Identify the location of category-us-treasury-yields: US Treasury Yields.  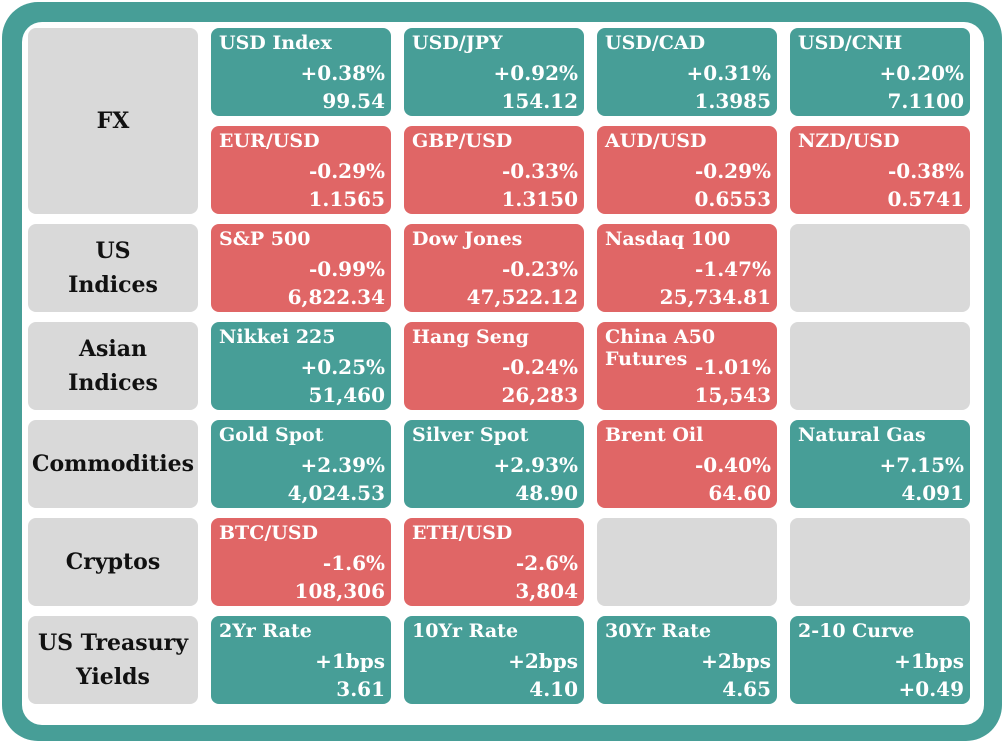
(113, 660).